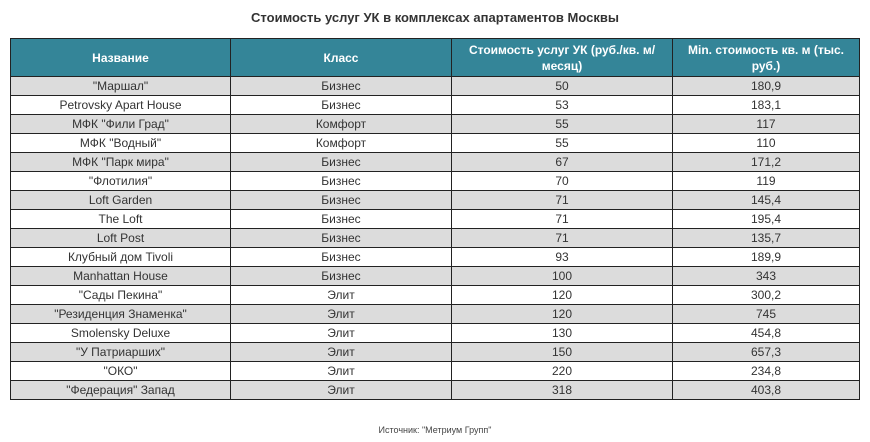 The height and width of the screenshot is (442, 870). Describe the element at coordinates (120, 162) in the screenshot. I see `cell-name: МФК "Парк мира"` at that location.